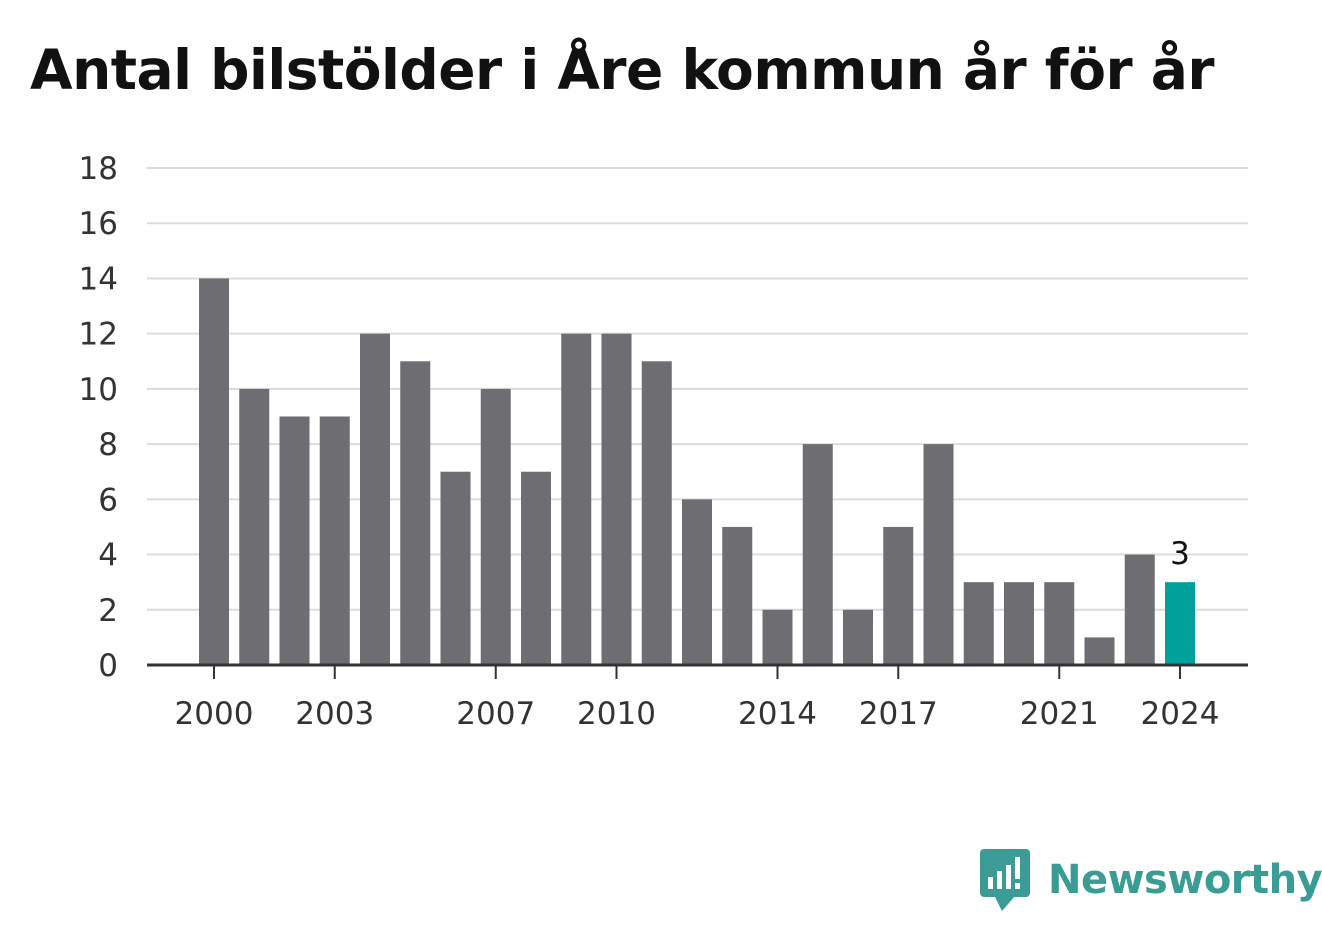  What do you see at coordinates (616, 499) in the screenshot?
I see `bar-2010` at bounding box center [616, 499].